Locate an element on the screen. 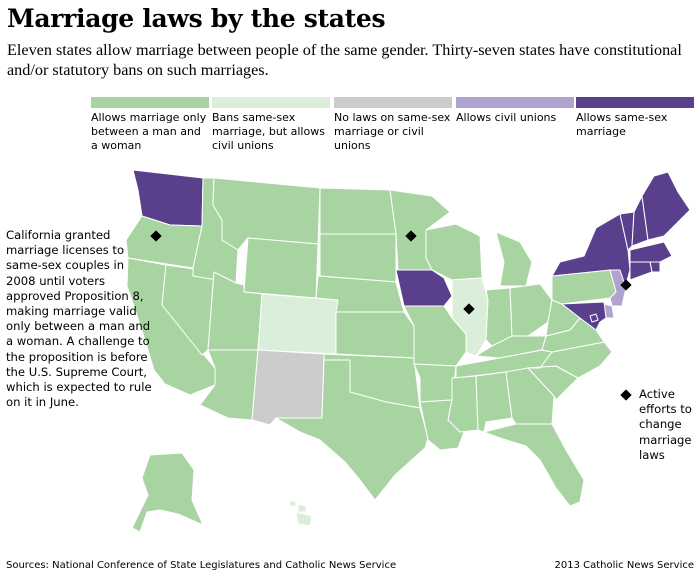 The image size is (700, 578). state-illinois is located at coordinates (470, 317).